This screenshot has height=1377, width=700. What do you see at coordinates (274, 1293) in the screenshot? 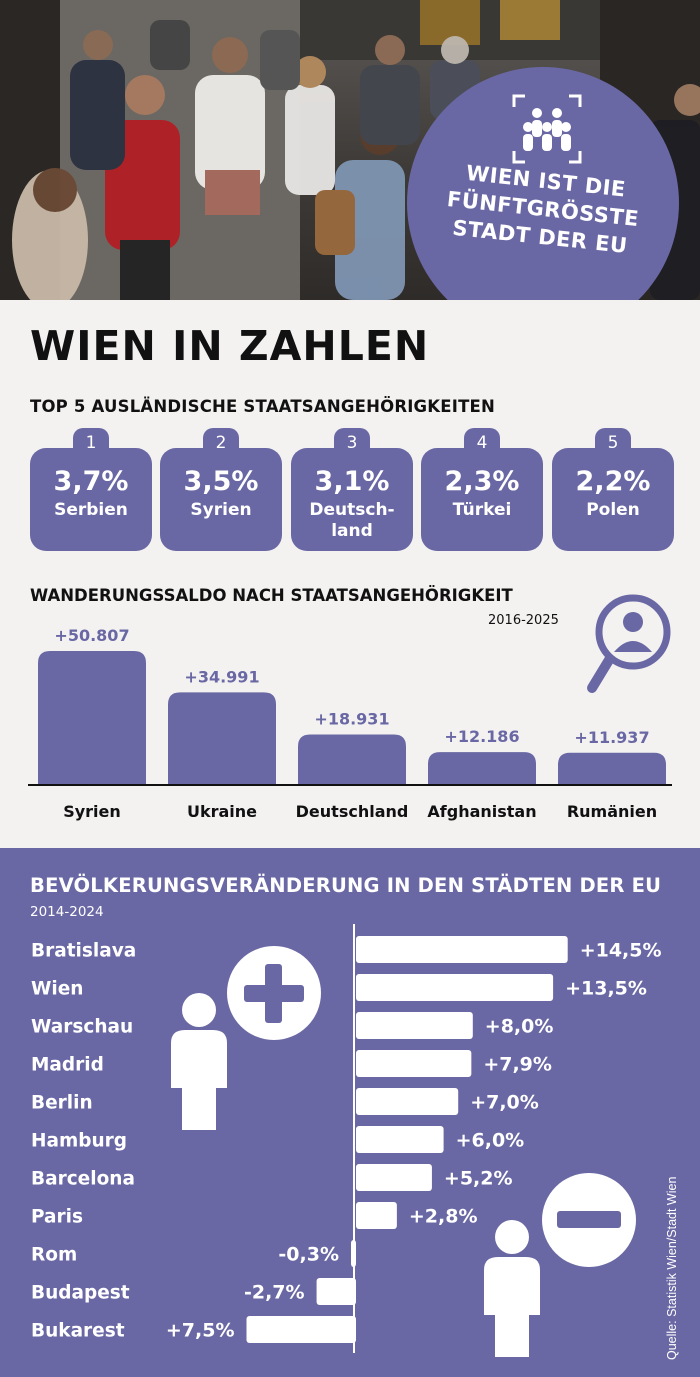
I see `eu-value-label: -2,7%` at bounding box center [274, 1293].